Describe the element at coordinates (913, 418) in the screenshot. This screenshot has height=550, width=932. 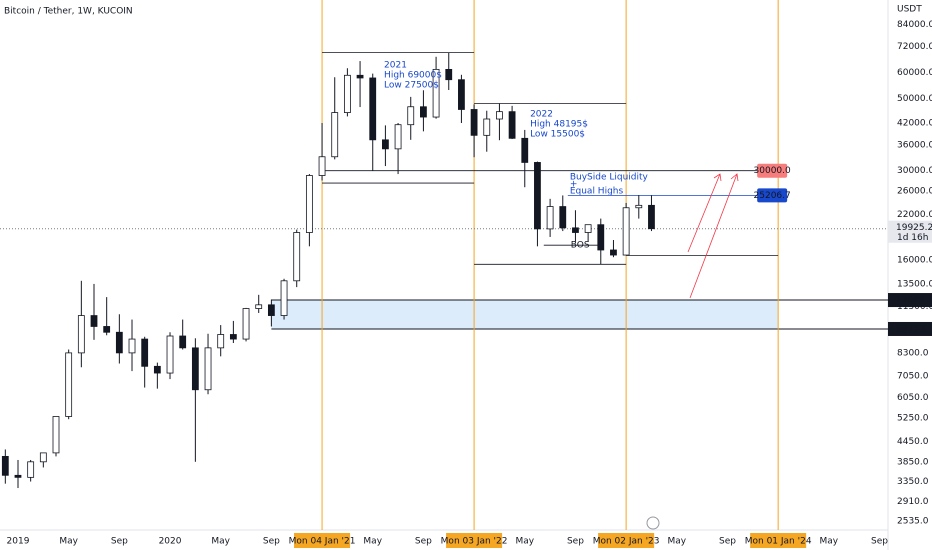
I see `y-tick-label: 5250.0` at that location.